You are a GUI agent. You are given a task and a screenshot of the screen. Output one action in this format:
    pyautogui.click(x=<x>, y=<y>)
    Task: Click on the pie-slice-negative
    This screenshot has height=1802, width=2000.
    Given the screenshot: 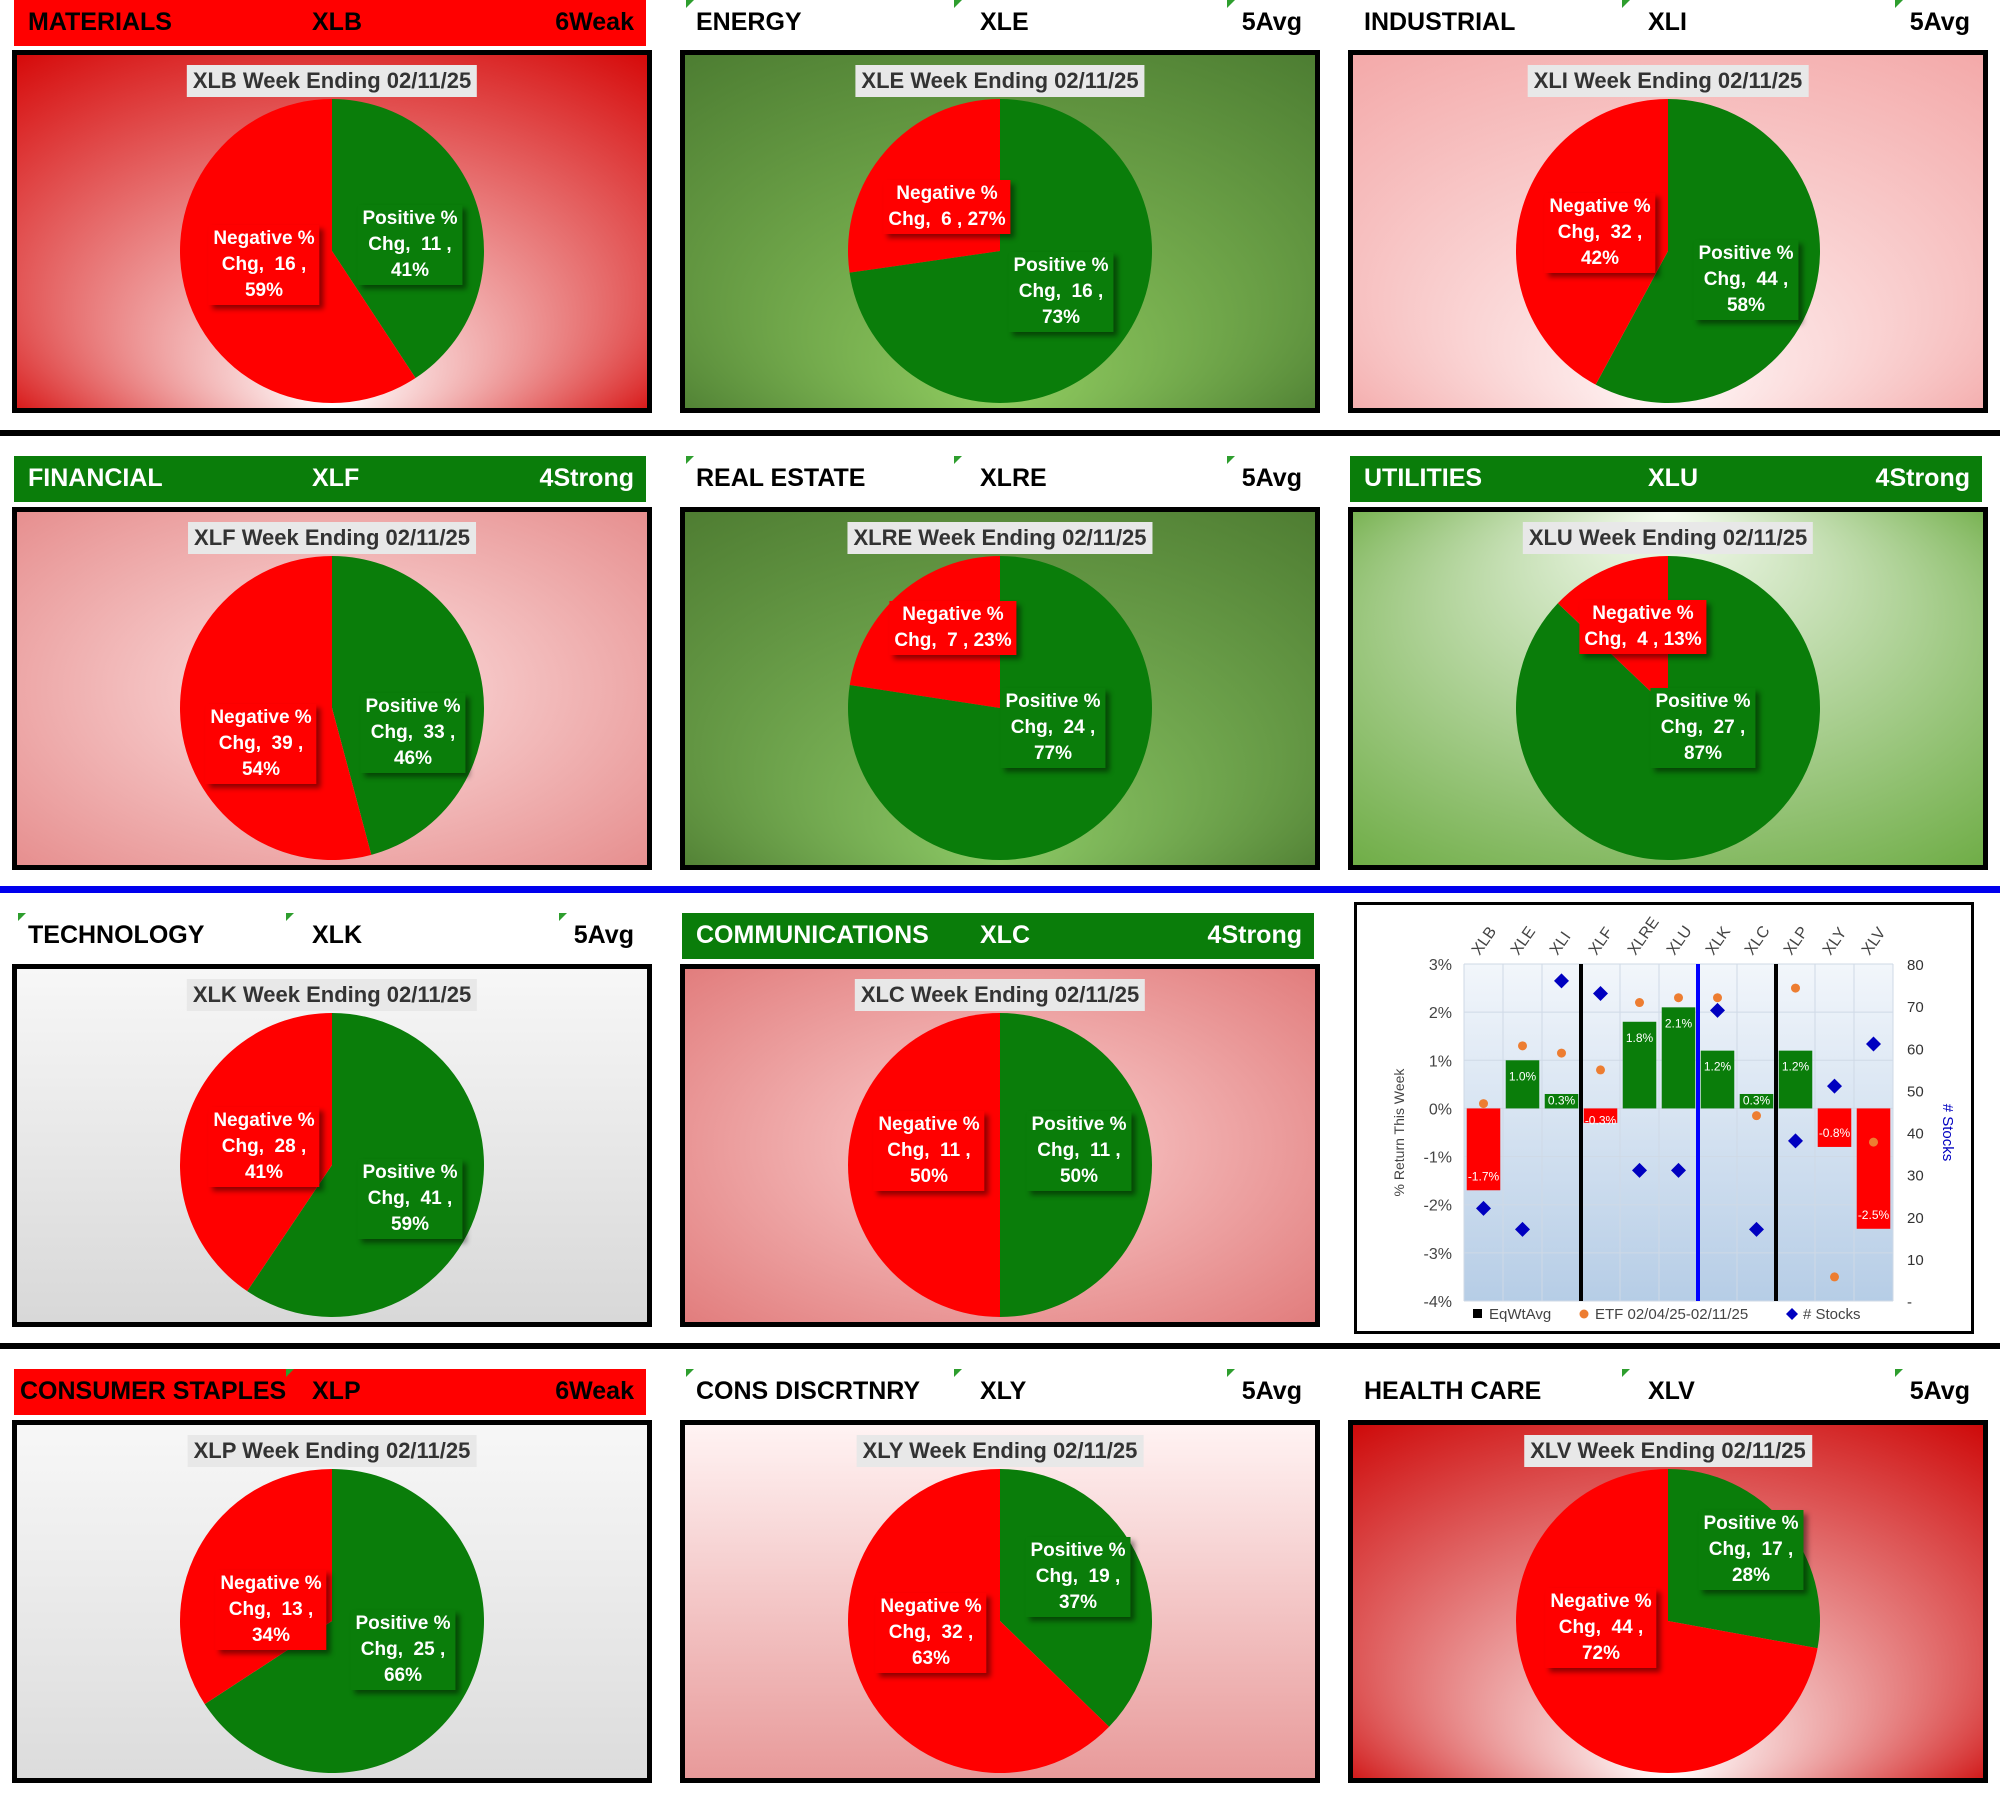 What is the action you would take?
    pyautogui.click(x=1667, y=1621)
    